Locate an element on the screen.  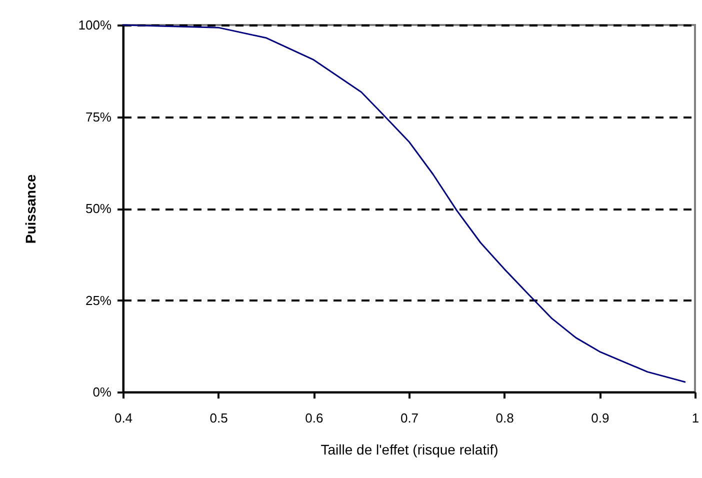
x-axis-title: Taille de l'effet (risque relatif) is located at coordinates (409, 450).